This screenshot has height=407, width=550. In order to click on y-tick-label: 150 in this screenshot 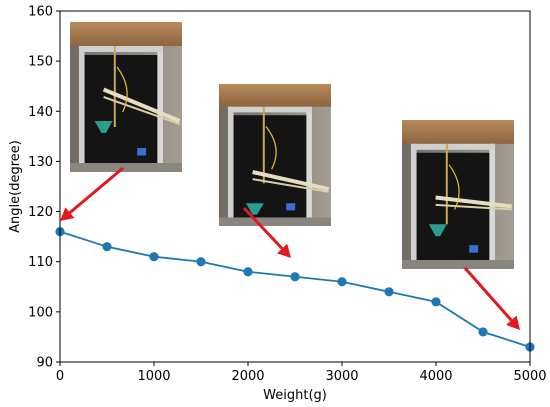, I will do `click(40, 62)`.